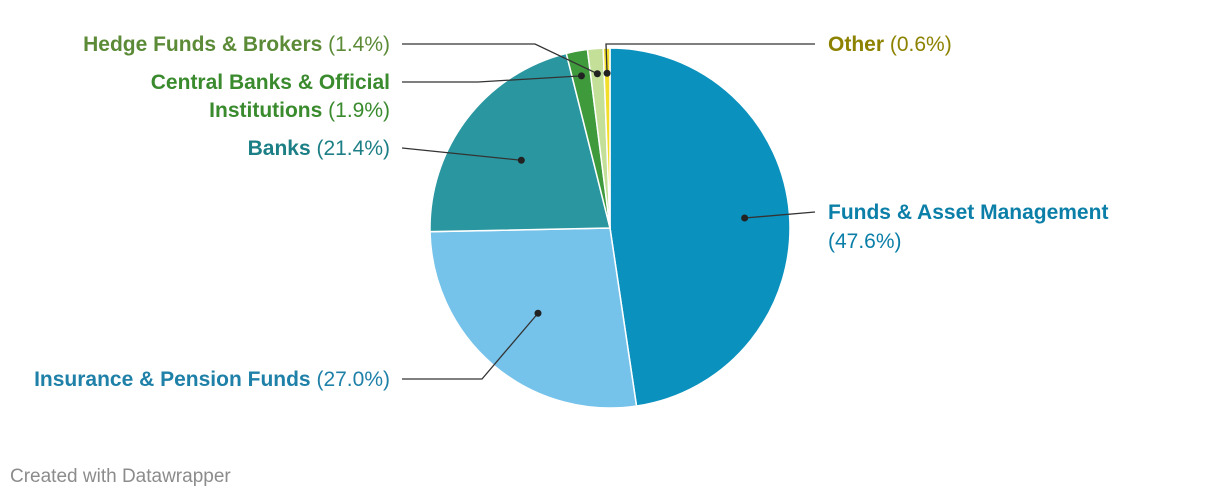  I want to click on label-name-line-1: Central Banks & Official, so click(270, 82).